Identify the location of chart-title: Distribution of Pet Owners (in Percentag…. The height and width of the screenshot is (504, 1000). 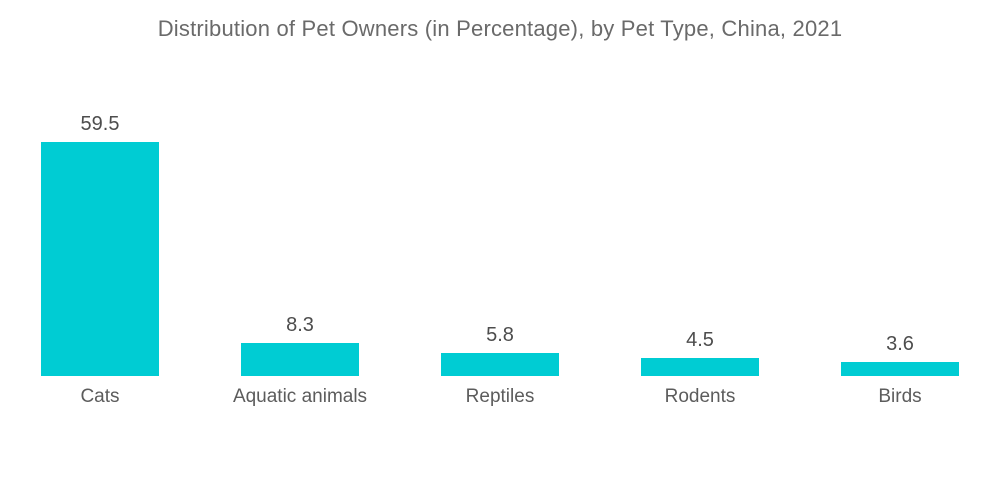
(500, 28).